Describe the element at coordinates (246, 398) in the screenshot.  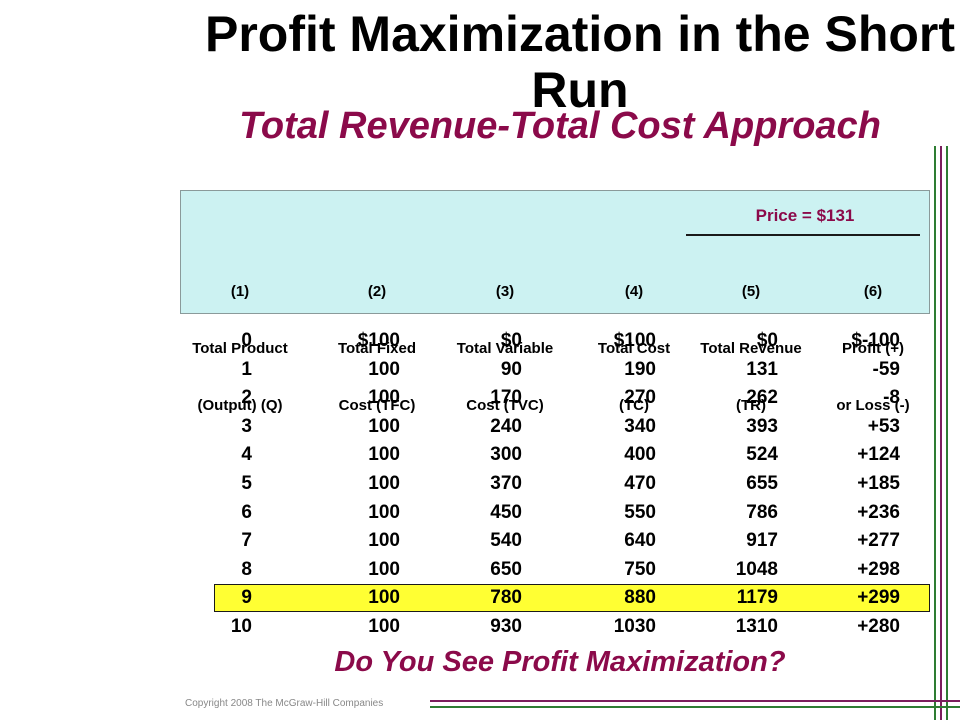
I see `table-cell-q: 2` at that location.